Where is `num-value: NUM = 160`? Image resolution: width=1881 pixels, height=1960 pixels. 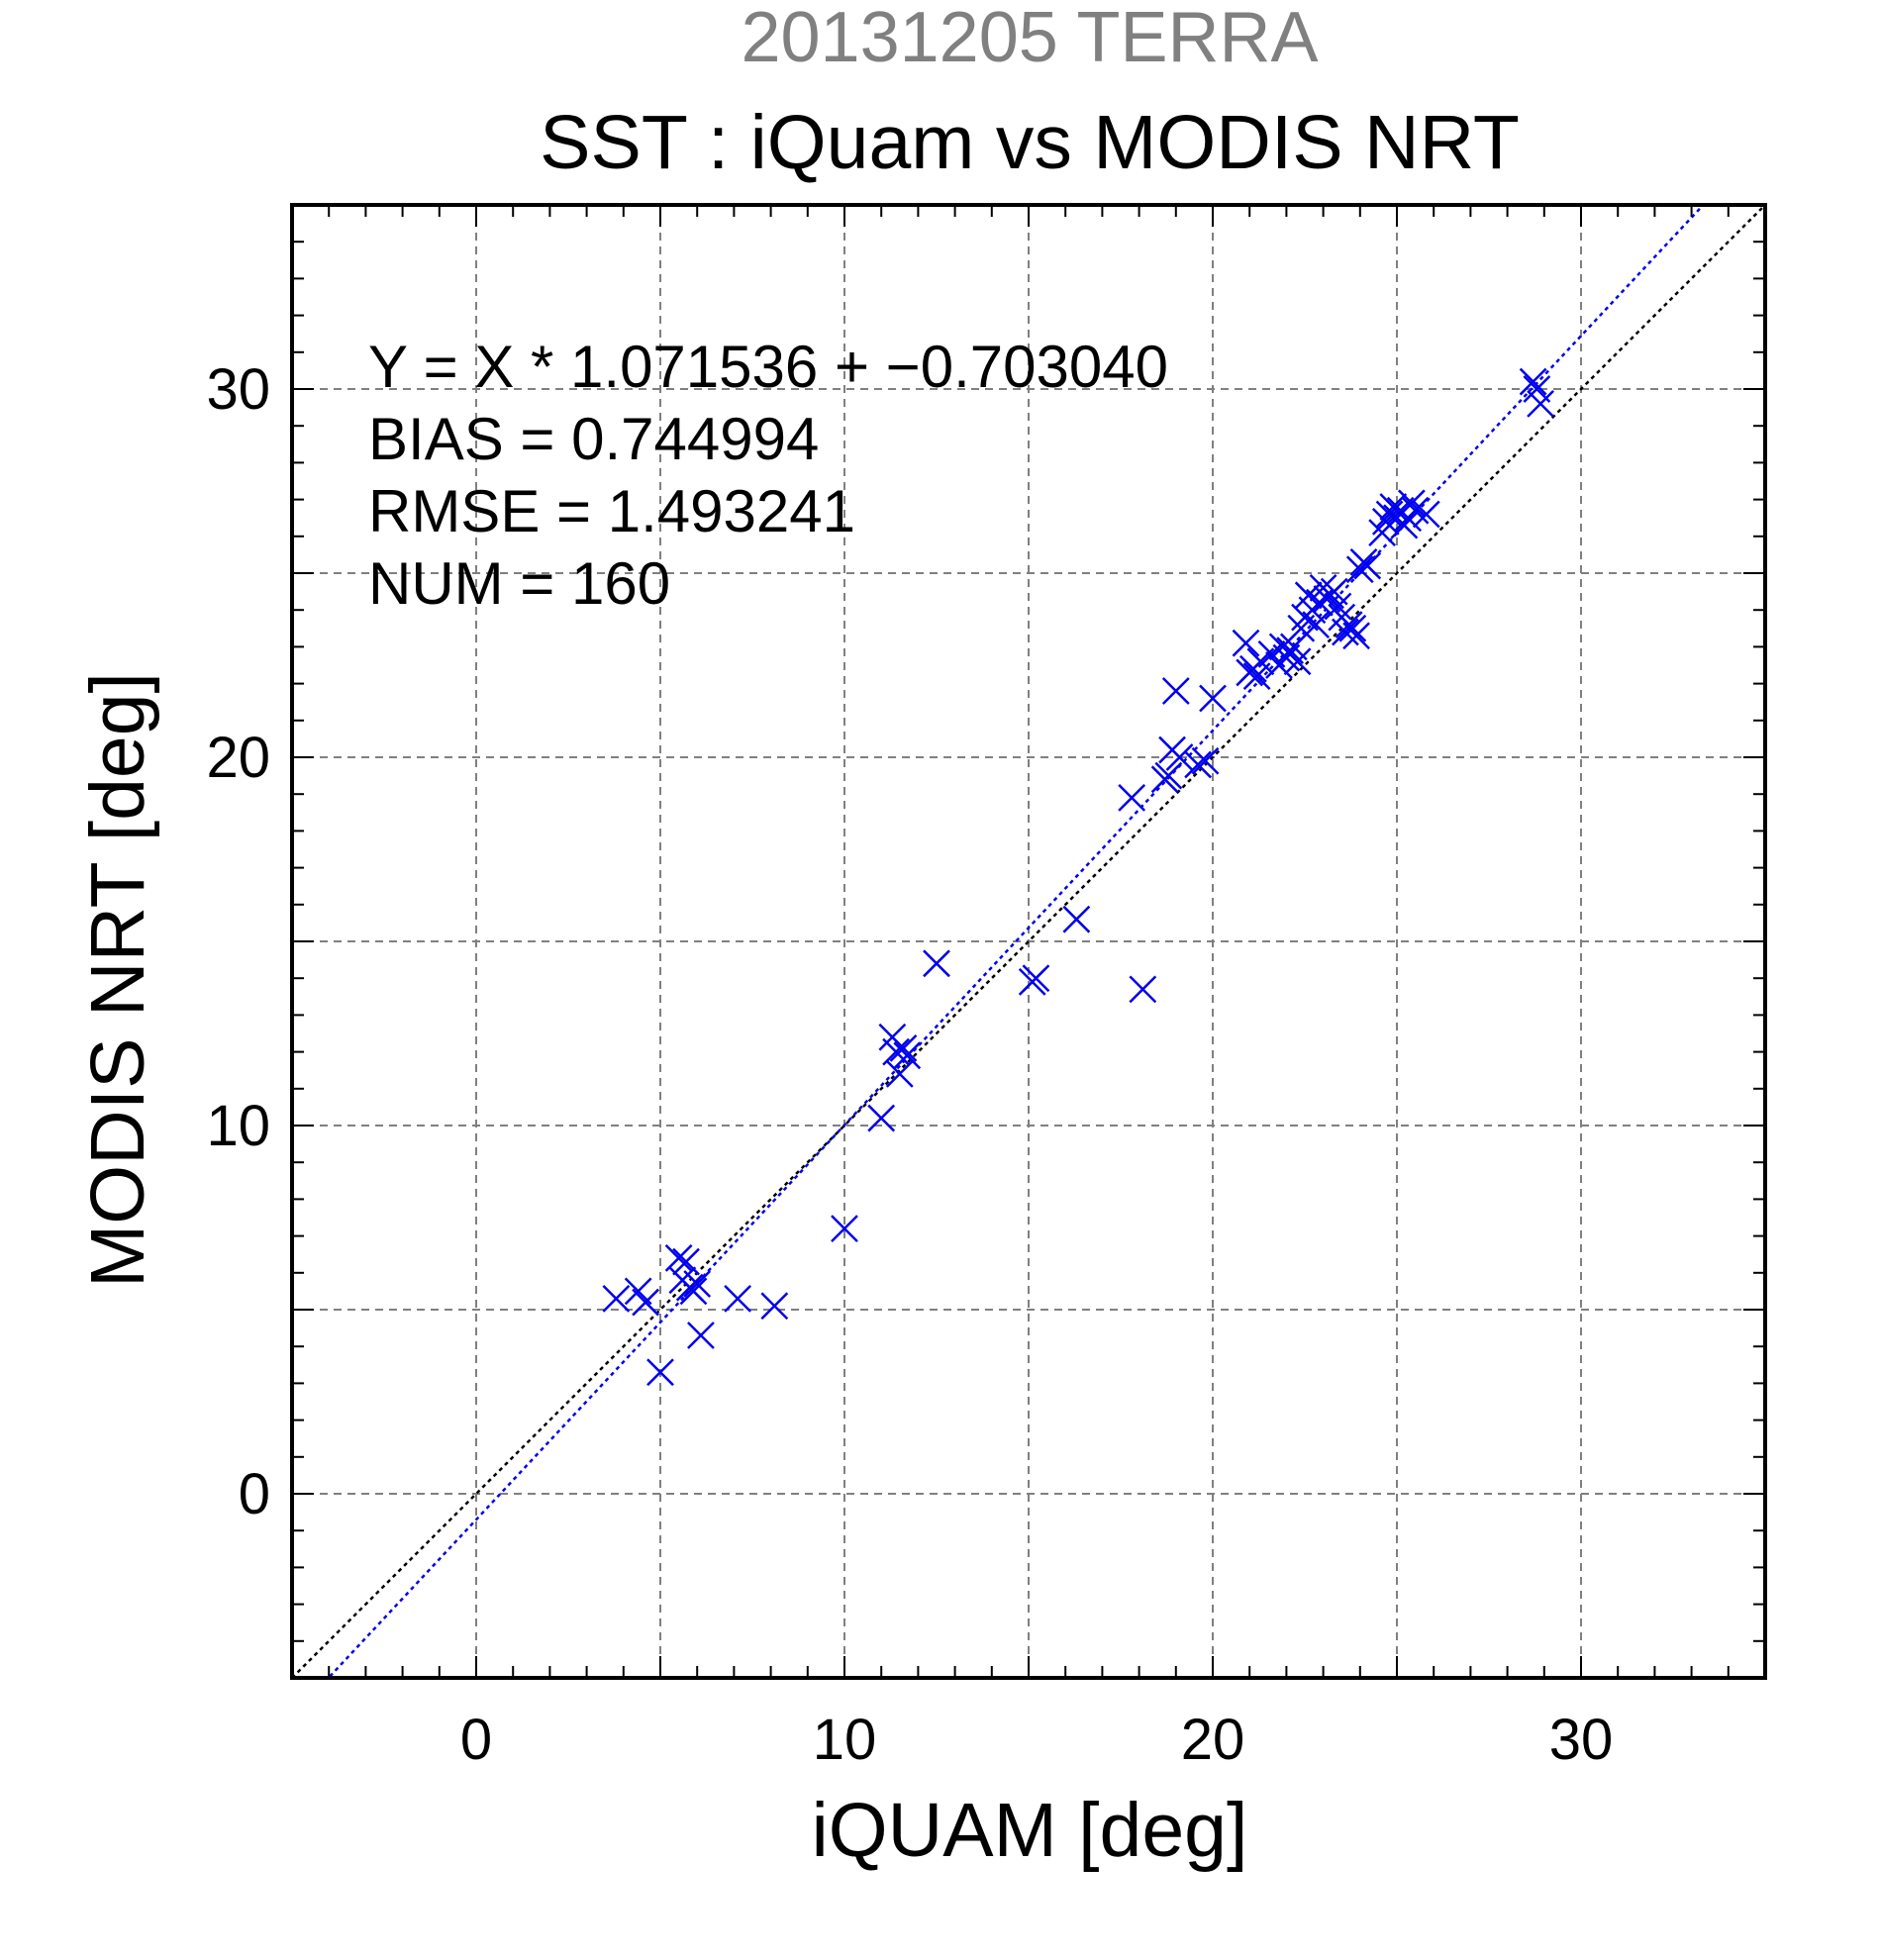
num-value: NUM = 160 is located at coordinates (519, 583).